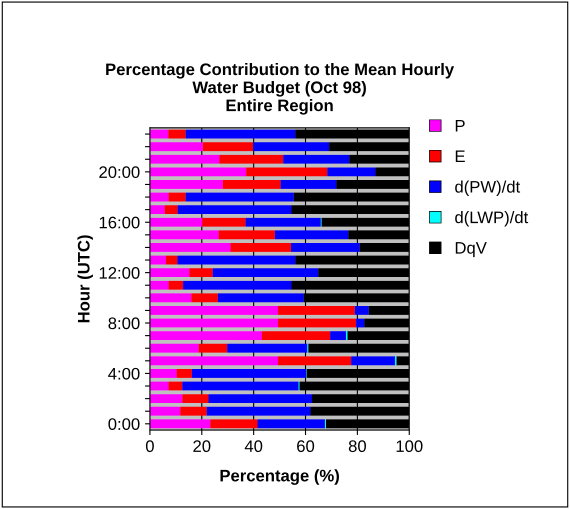 Image resolution: width=570 pixels, height=509 pixels. I want to click on y-tick-label: 20:00, so click(119, 172).